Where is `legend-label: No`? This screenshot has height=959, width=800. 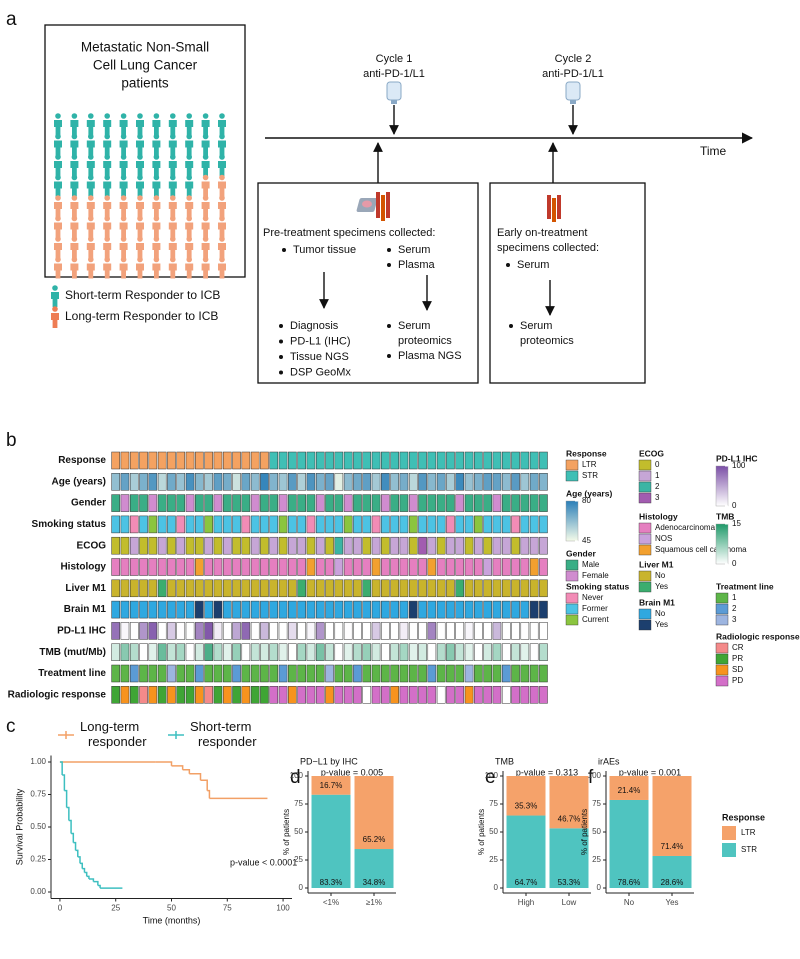
legend-label: No is located at coordinates (660, 613).